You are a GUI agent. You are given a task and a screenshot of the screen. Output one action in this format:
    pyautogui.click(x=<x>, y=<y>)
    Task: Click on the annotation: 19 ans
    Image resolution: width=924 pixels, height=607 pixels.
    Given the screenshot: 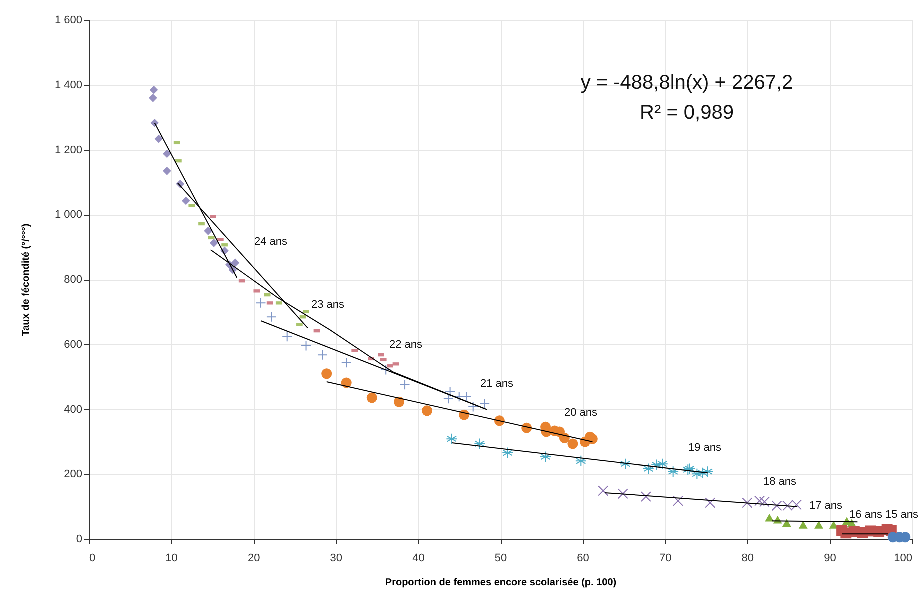 What is the action you would take?
    pyautogui.click(x=705, y=448)
    